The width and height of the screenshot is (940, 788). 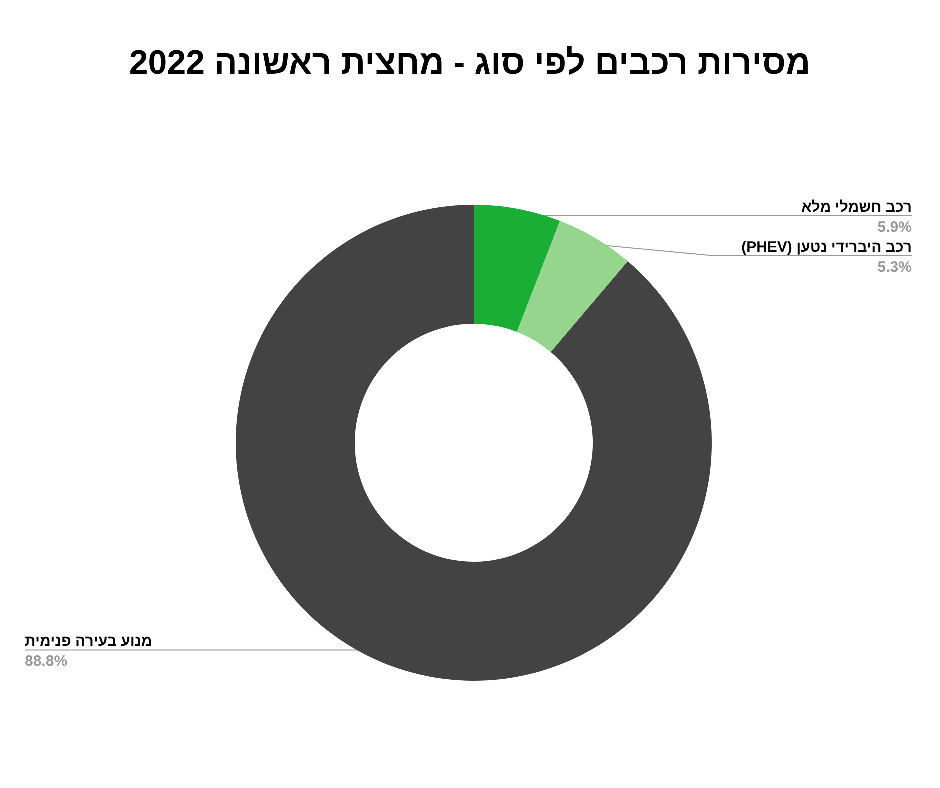 What do you see at coordinates (88, 641) in the screenshot?
I see `slice-label: מנוע בעירה פנימית` at bounding box center [88, 641].